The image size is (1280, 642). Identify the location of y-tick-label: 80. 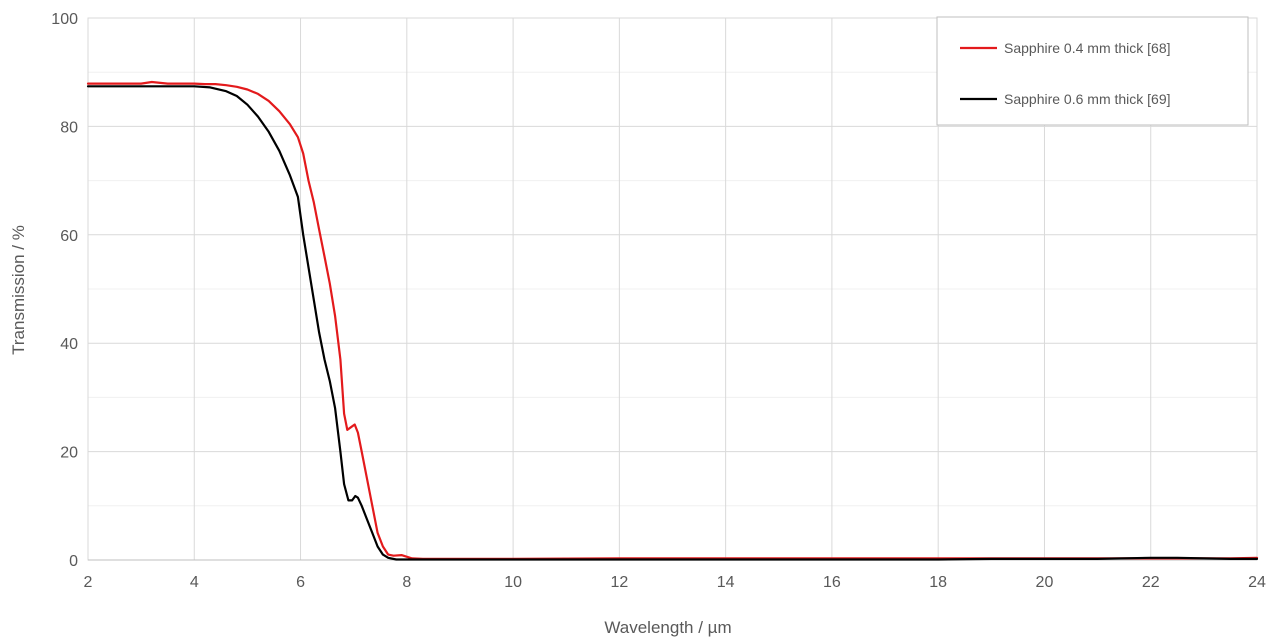
(69, 127).